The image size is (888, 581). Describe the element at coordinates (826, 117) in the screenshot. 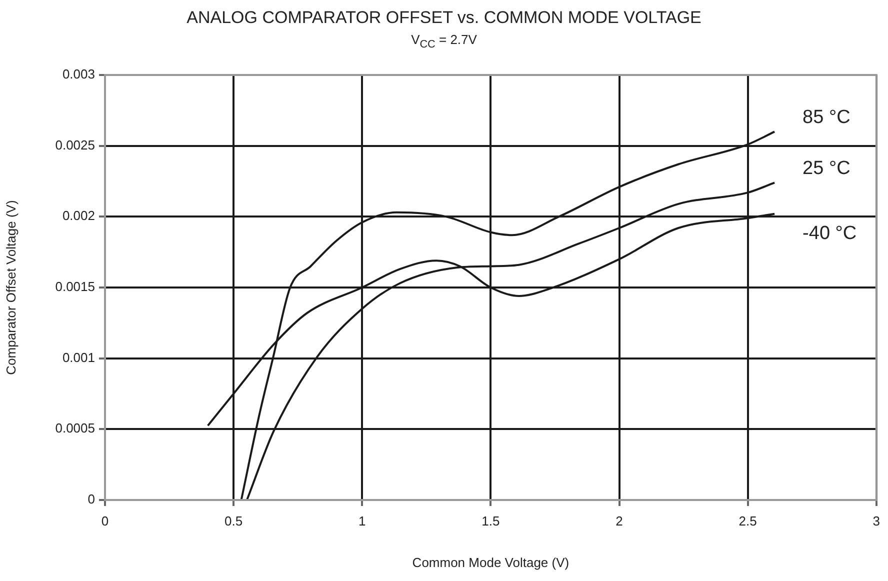

I see `series-label: 85 °C` at that location.